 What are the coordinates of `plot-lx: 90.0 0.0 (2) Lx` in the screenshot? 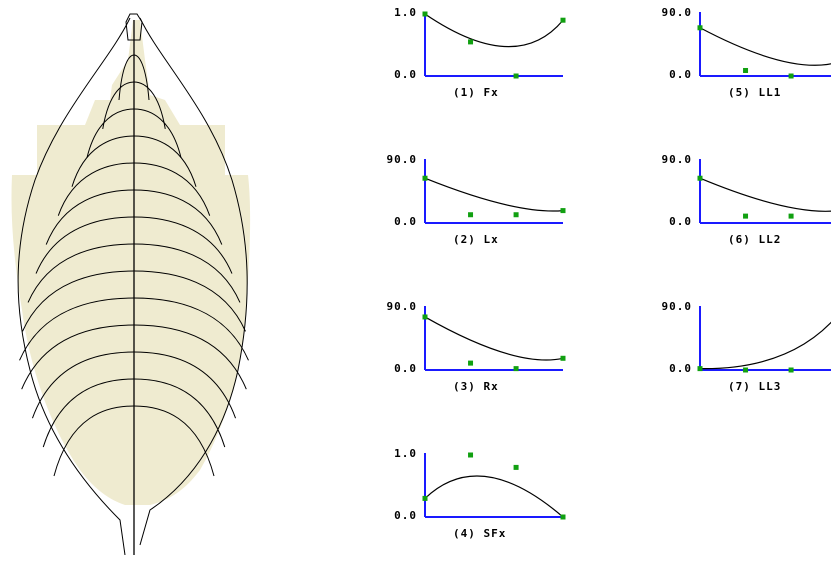 It's located at (460, 214).